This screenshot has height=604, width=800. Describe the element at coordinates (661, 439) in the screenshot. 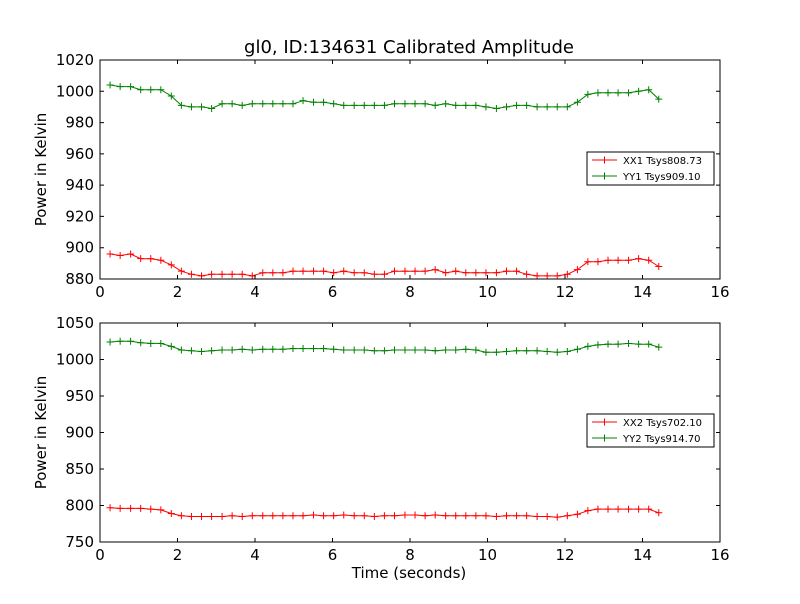

I see `legend-entry-label: YY2 Tsys914.70` at that location.